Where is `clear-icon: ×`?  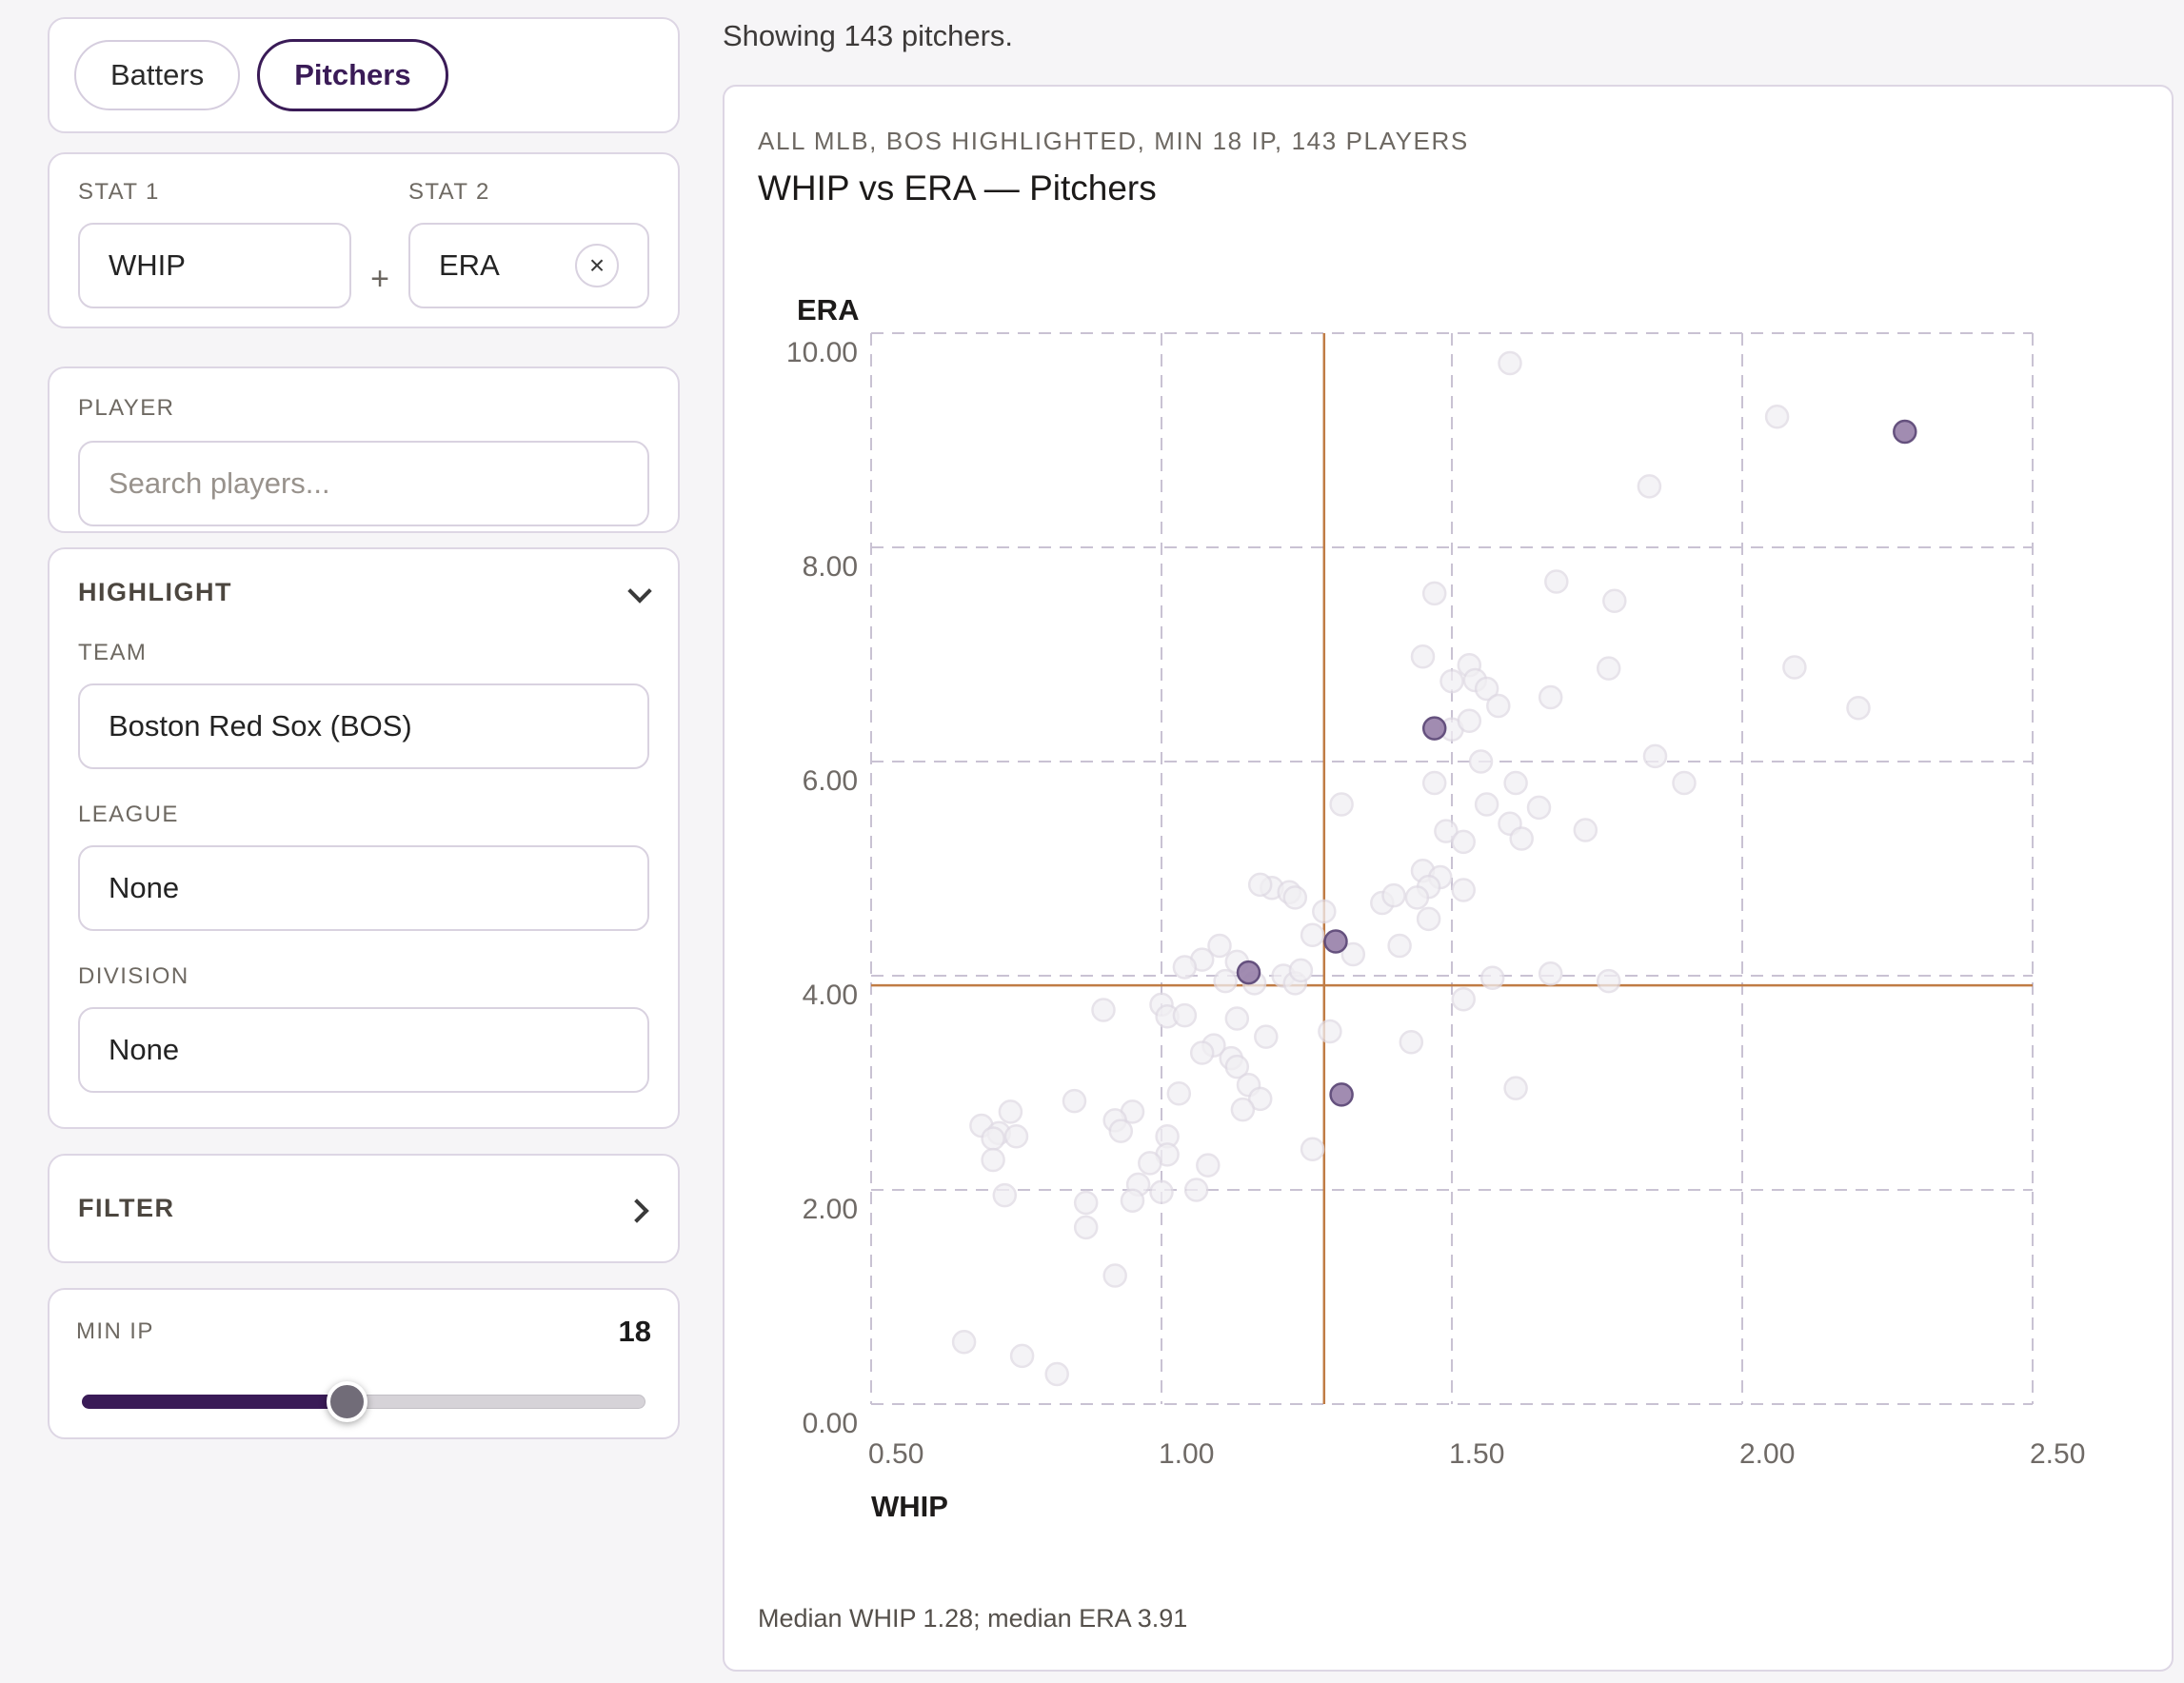
clear-icon: × is located at coordinates (597, 265).